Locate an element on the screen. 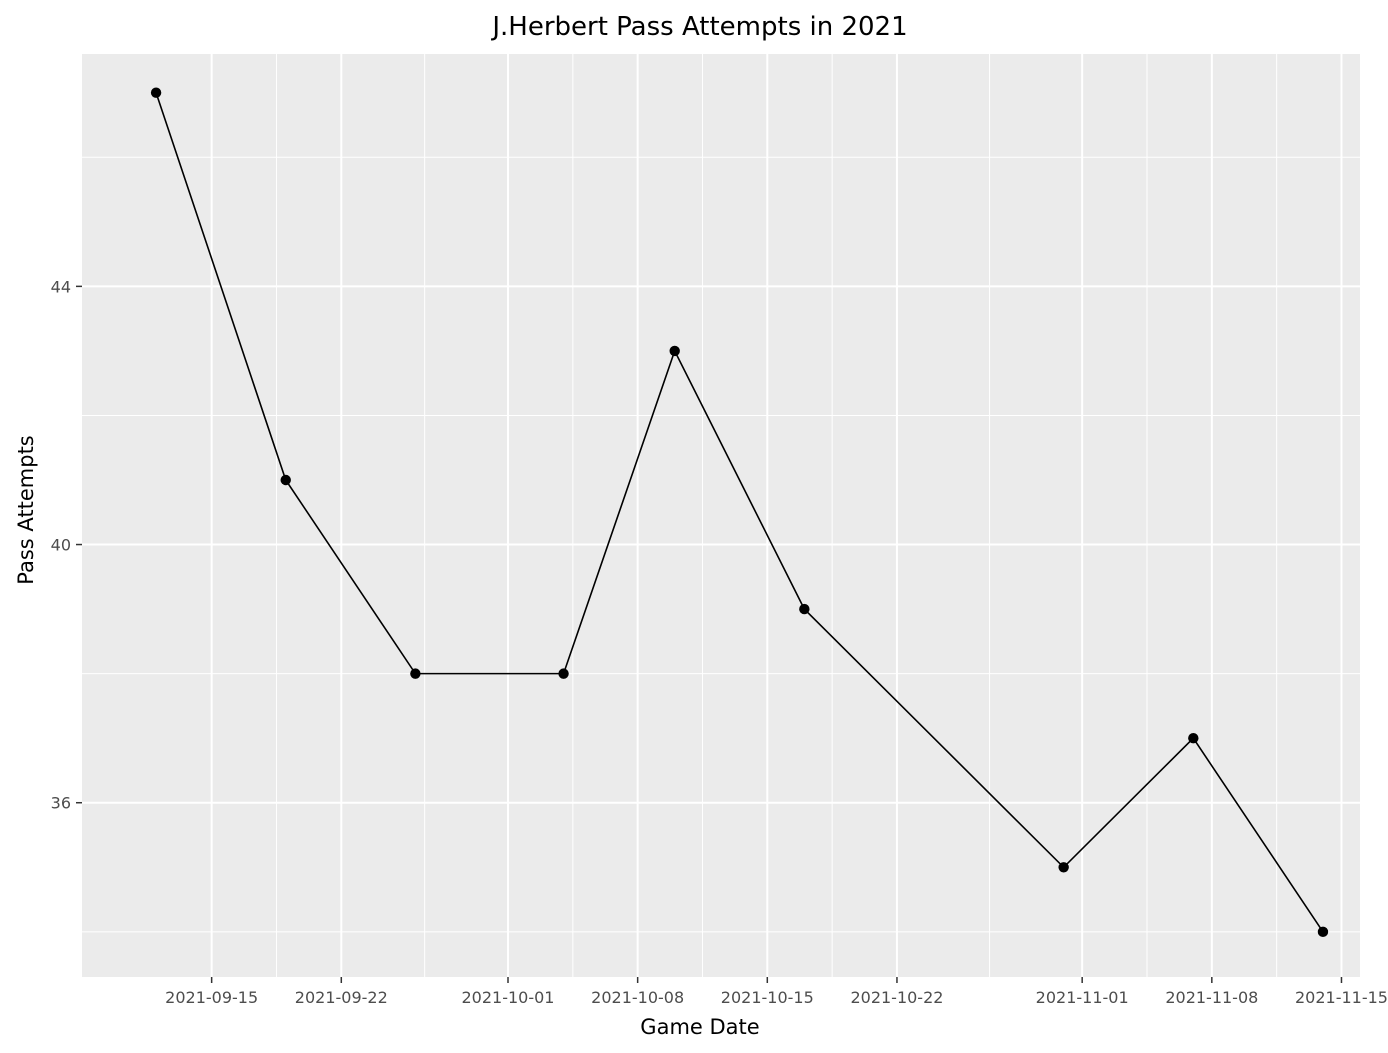 The image size is (1388, 1053). y-tick-label: 44 is located at coordinates (61, 286).